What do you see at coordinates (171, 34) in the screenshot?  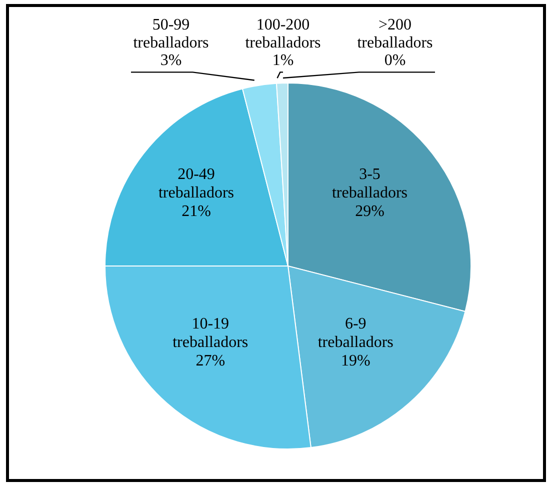 I see `slice-label: 50-99 treballadors` at bounding box center [171, 34].